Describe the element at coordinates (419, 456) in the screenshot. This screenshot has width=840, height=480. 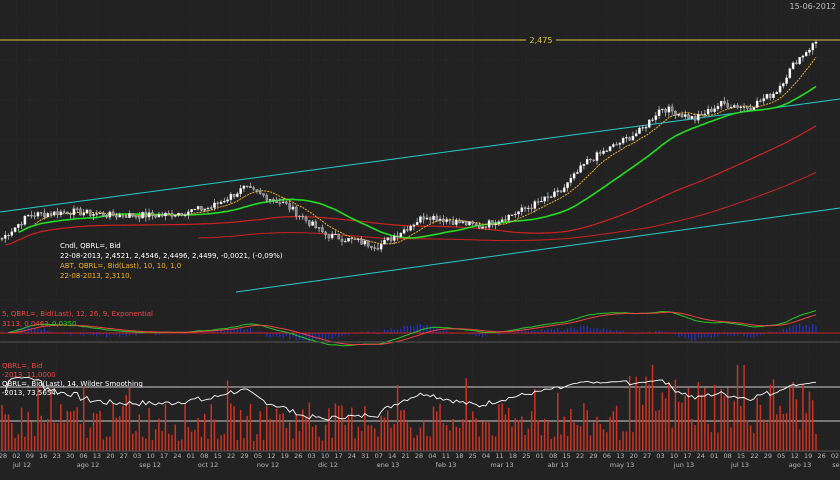
I see `x-tick-label: 28` at that location.